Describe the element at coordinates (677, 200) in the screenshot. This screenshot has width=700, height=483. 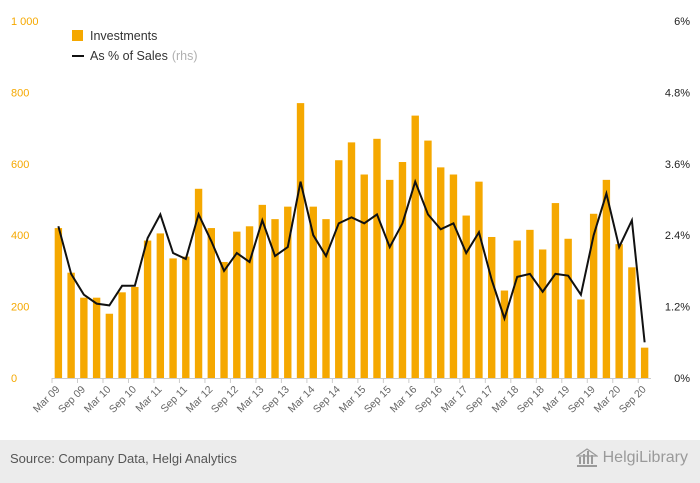
I see `right-axis-labels: 0% 1.2% 2.4% 3.6% 4.8% 6%` at that location.